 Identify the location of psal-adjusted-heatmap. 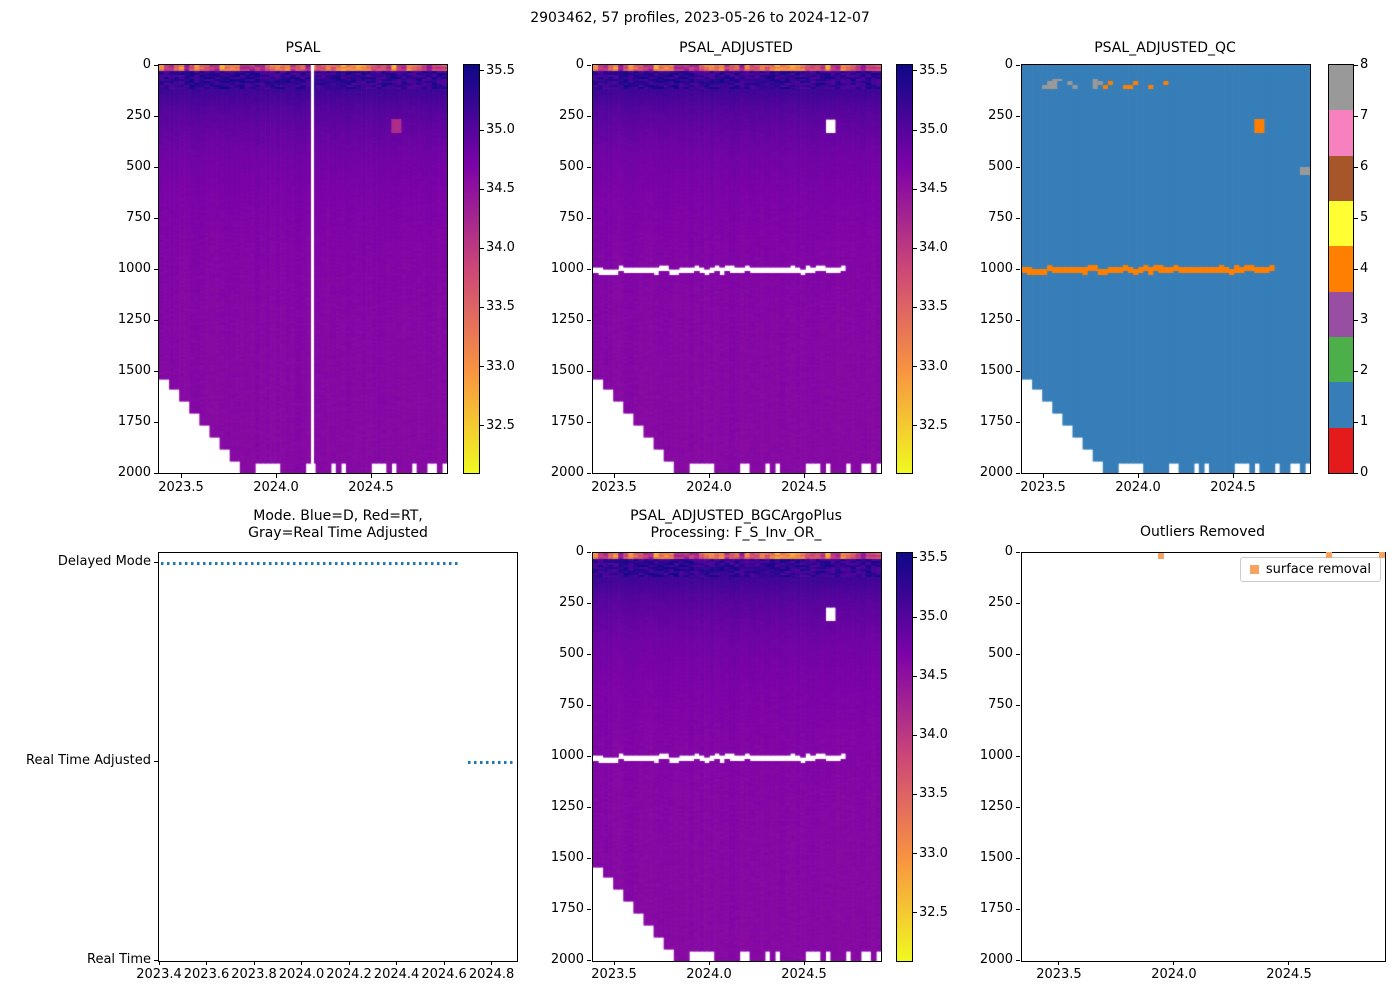
(737, 269).